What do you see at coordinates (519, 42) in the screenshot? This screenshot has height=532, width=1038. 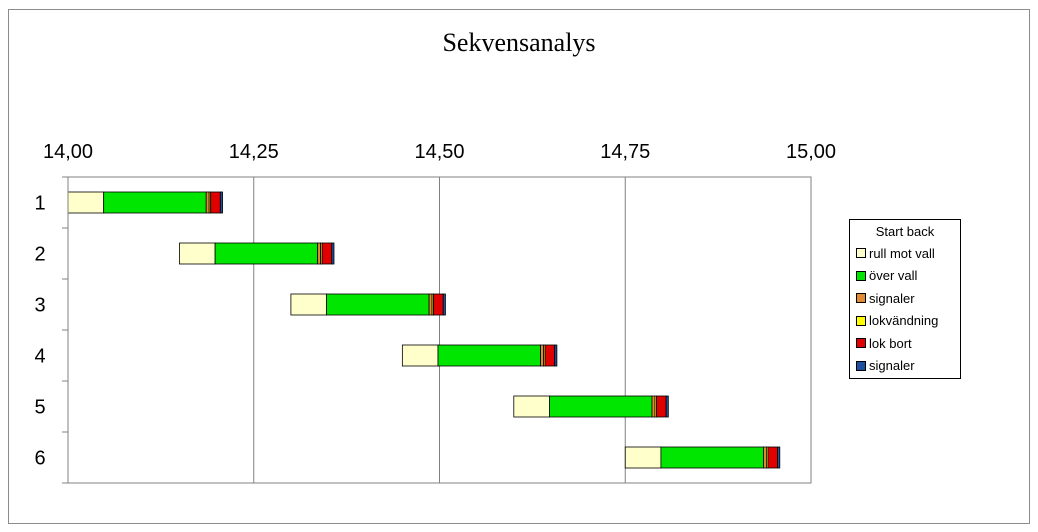 I see `chart-title: Sekvensanalys` at bounding box center [519, 42].